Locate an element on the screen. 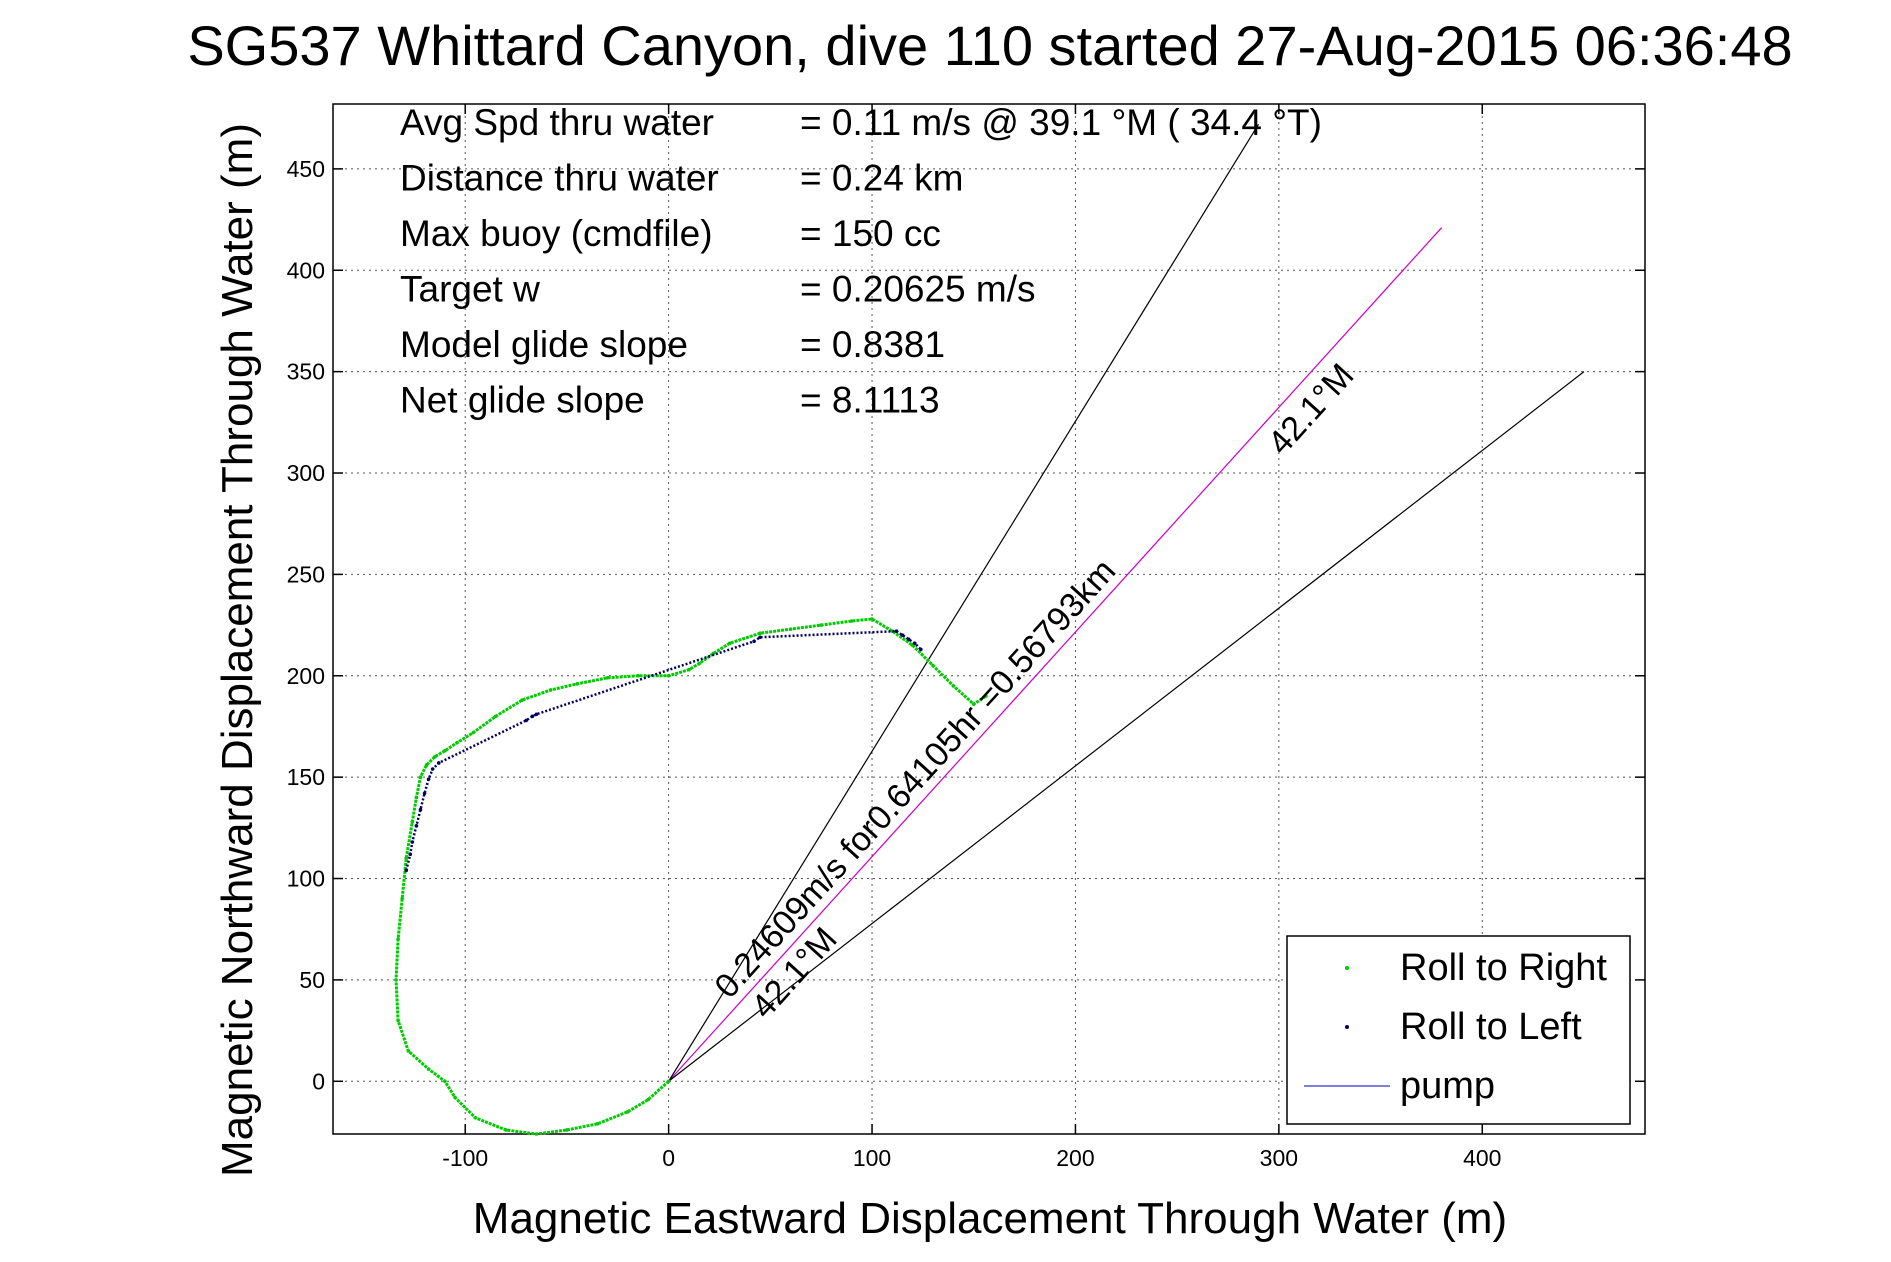 The image size is (1891, 1262). y-tick-label: 400 is located at coordinates (306, 270).